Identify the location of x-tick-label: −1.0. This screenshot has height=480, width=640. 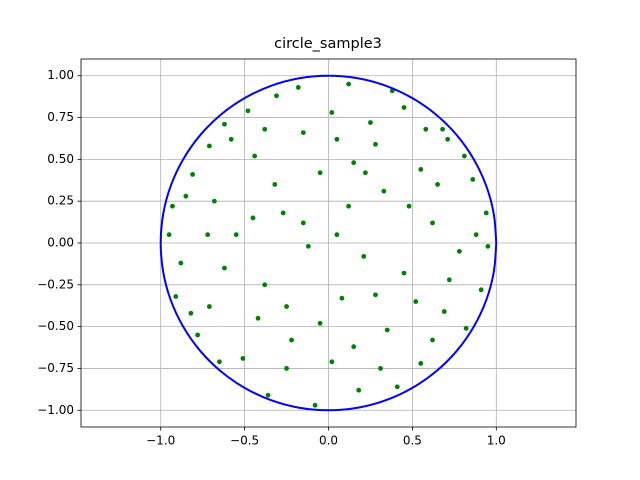
(160, 441).